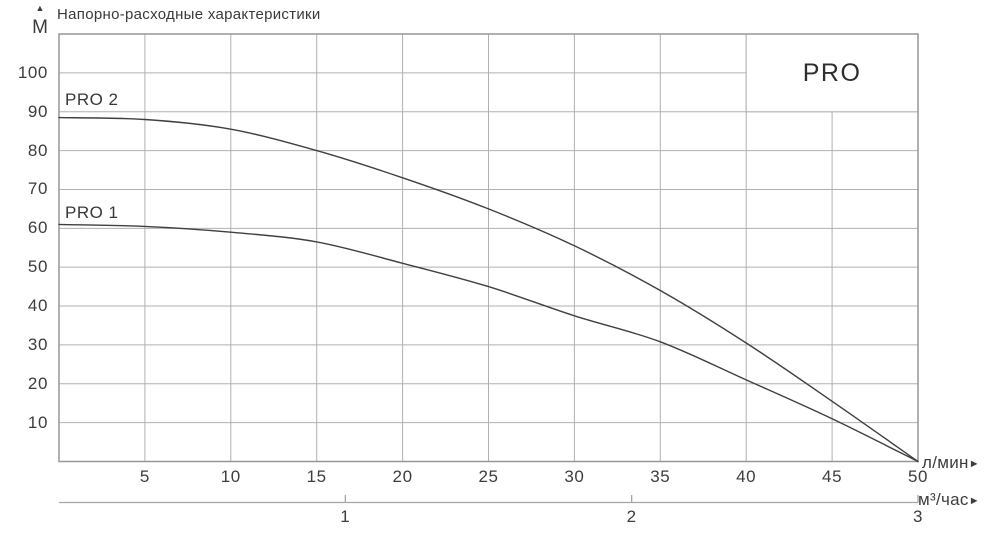  What do you see at coordinates (92, 212) in the screenshot?
I see `series-label-pro1: PRO 1` at bounding box center [92, 212].